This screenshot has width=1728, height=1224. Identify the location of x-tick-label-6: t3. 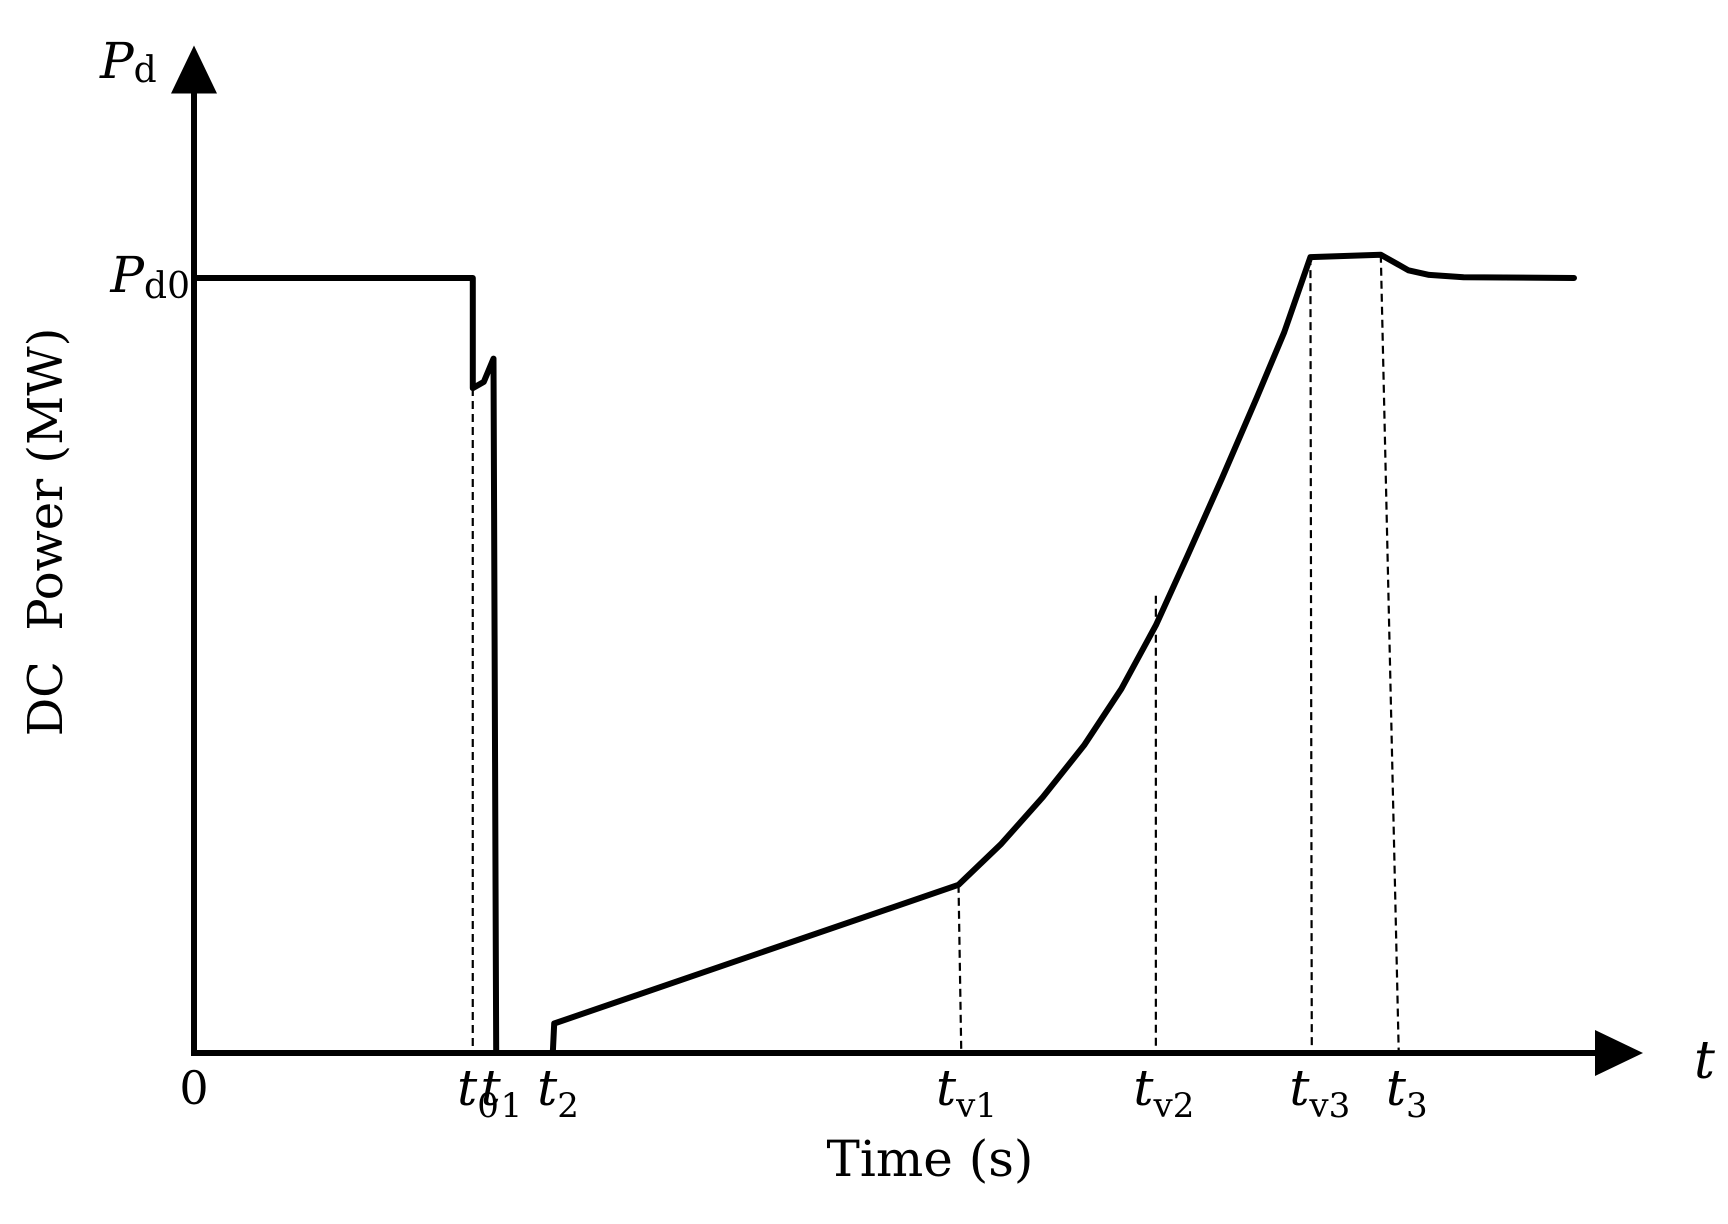
(1407, 1092).